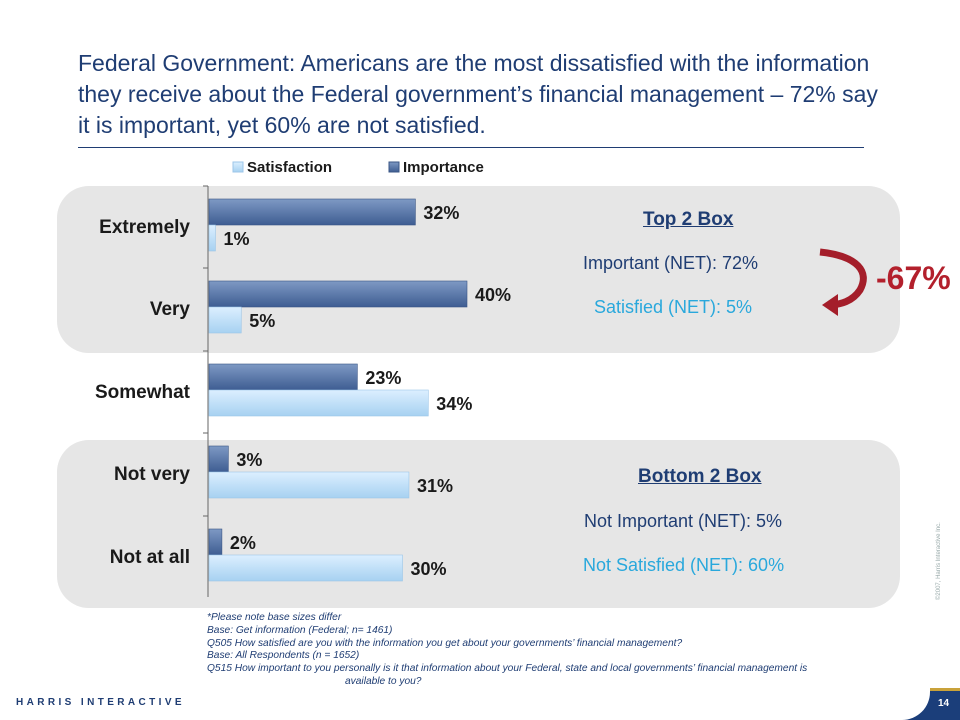 The image size is (960, 720). What do you see at coordinates (144, 227) in the screenshot?
I see `category-label: Extremely` at bounding box center [144, 227].